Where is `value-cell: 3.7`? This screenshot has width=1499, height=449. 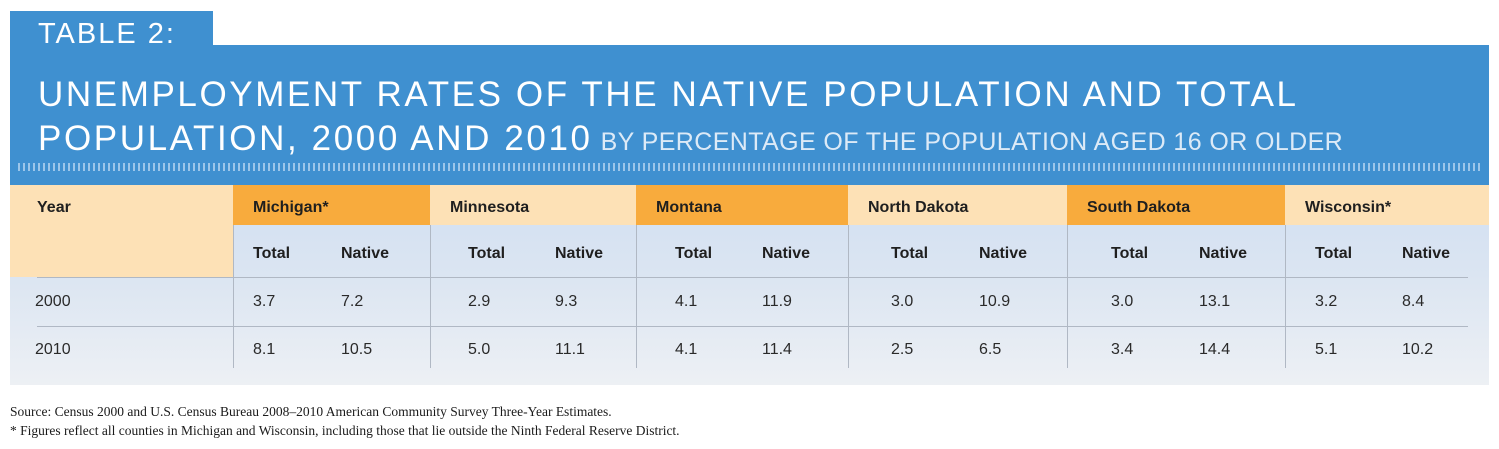 value-cell: 3.7 is located at coordinates (264, 301).